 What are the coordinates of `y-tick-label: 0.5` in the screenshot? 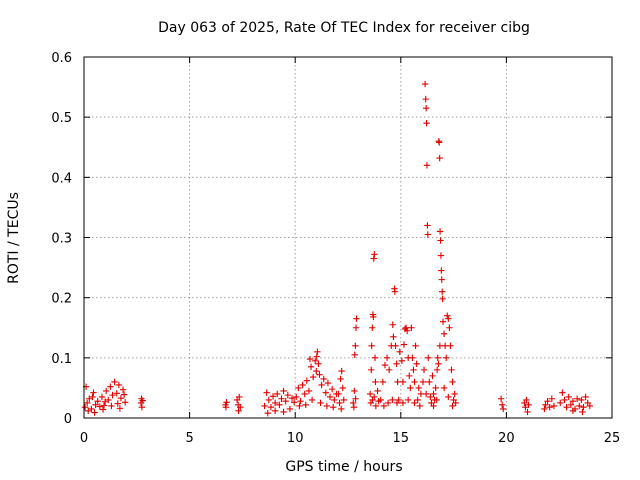 It's located at (61, 118).